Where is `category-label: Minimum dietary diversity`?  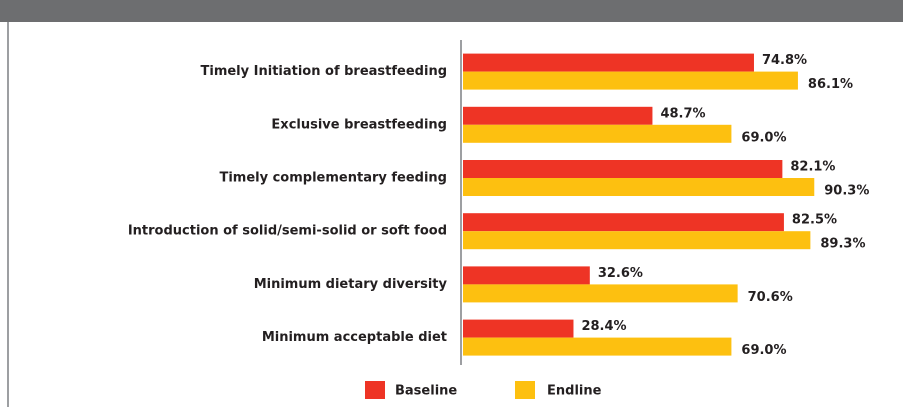
category-label: Minimum dietary diversity is located at coordinates (351, 284).